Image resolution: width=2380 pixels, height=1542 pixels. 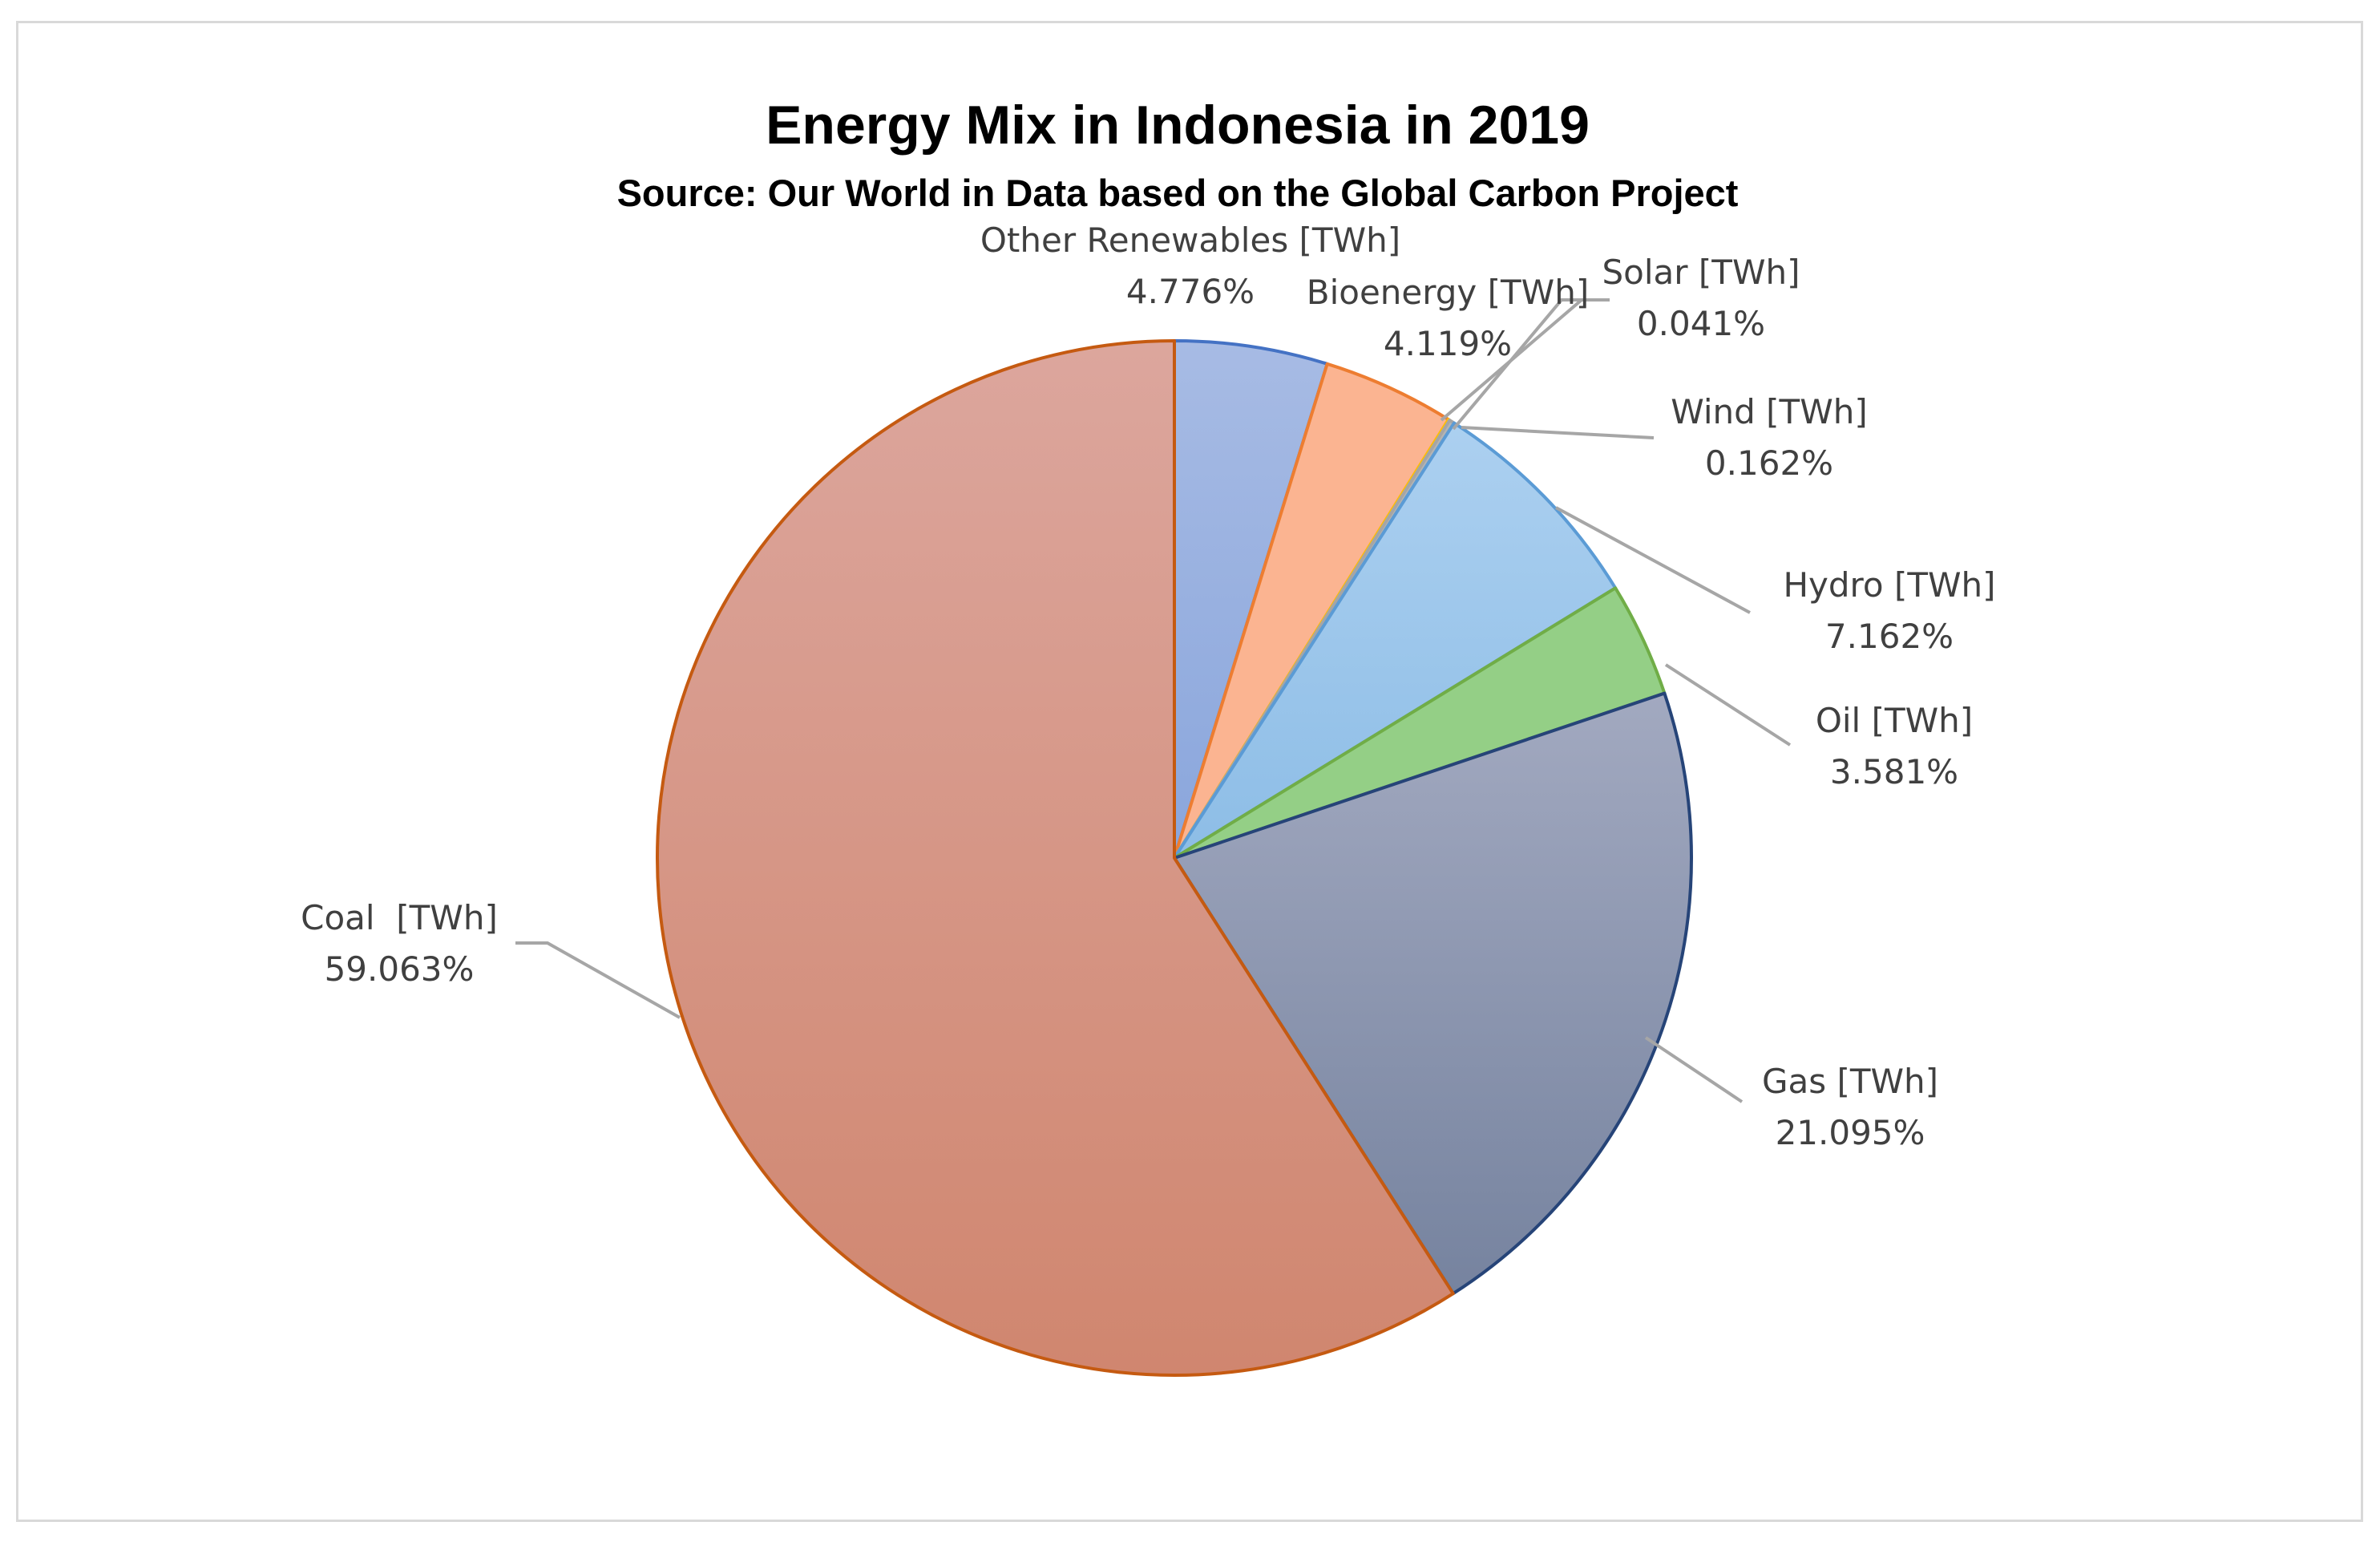 I want to click on slice-label-name: Other Renewables [TWh], so click(x=1190, y=240).